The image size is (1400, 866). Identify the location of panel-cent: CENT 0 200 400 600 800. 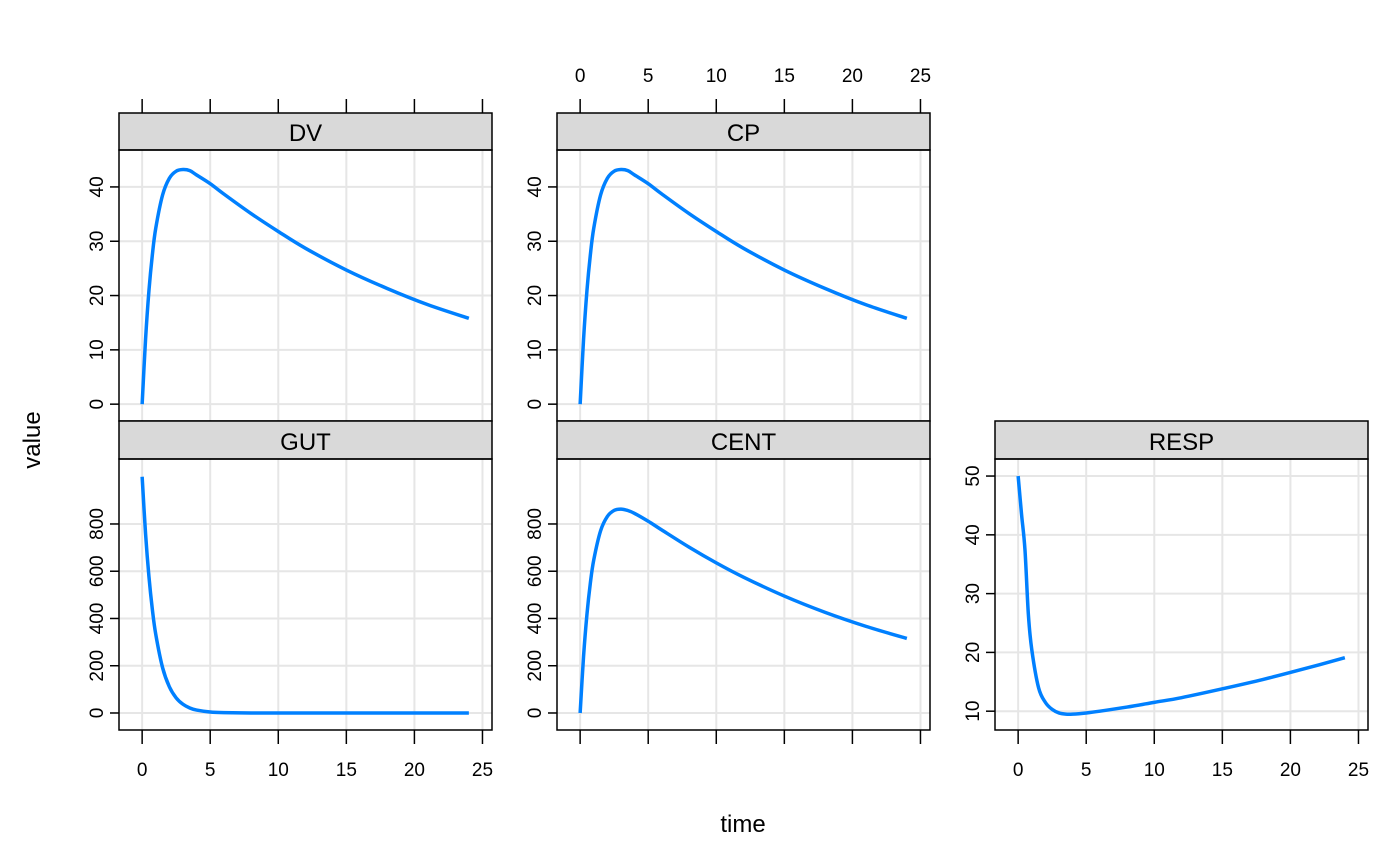
(728, 582).